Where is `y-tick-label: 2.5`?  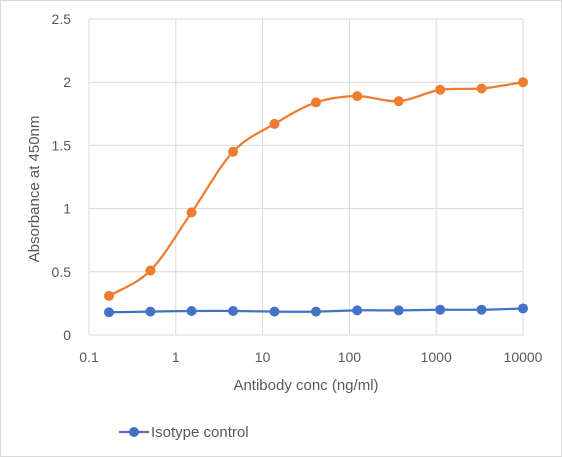
y-tick-label: 2.5 is located at coordinates (62, 19).